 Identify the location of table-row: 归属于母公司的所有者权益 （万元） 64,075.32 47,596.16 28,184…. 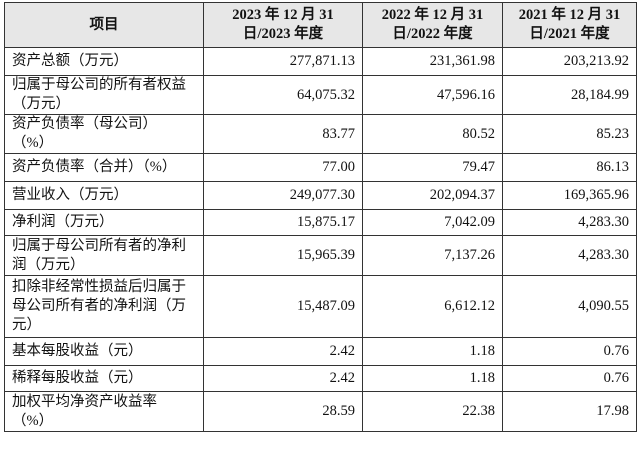
(320, 95).